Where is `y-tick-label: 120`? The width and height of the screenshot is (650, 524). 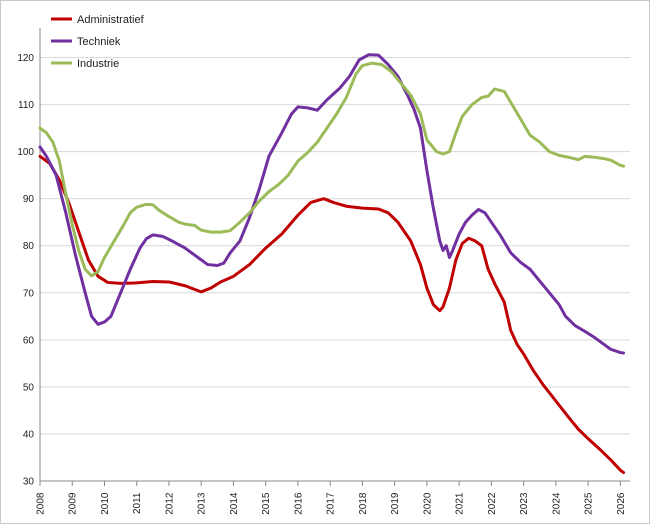
y-tick-label: 120 is located at coordinates (25, 58).